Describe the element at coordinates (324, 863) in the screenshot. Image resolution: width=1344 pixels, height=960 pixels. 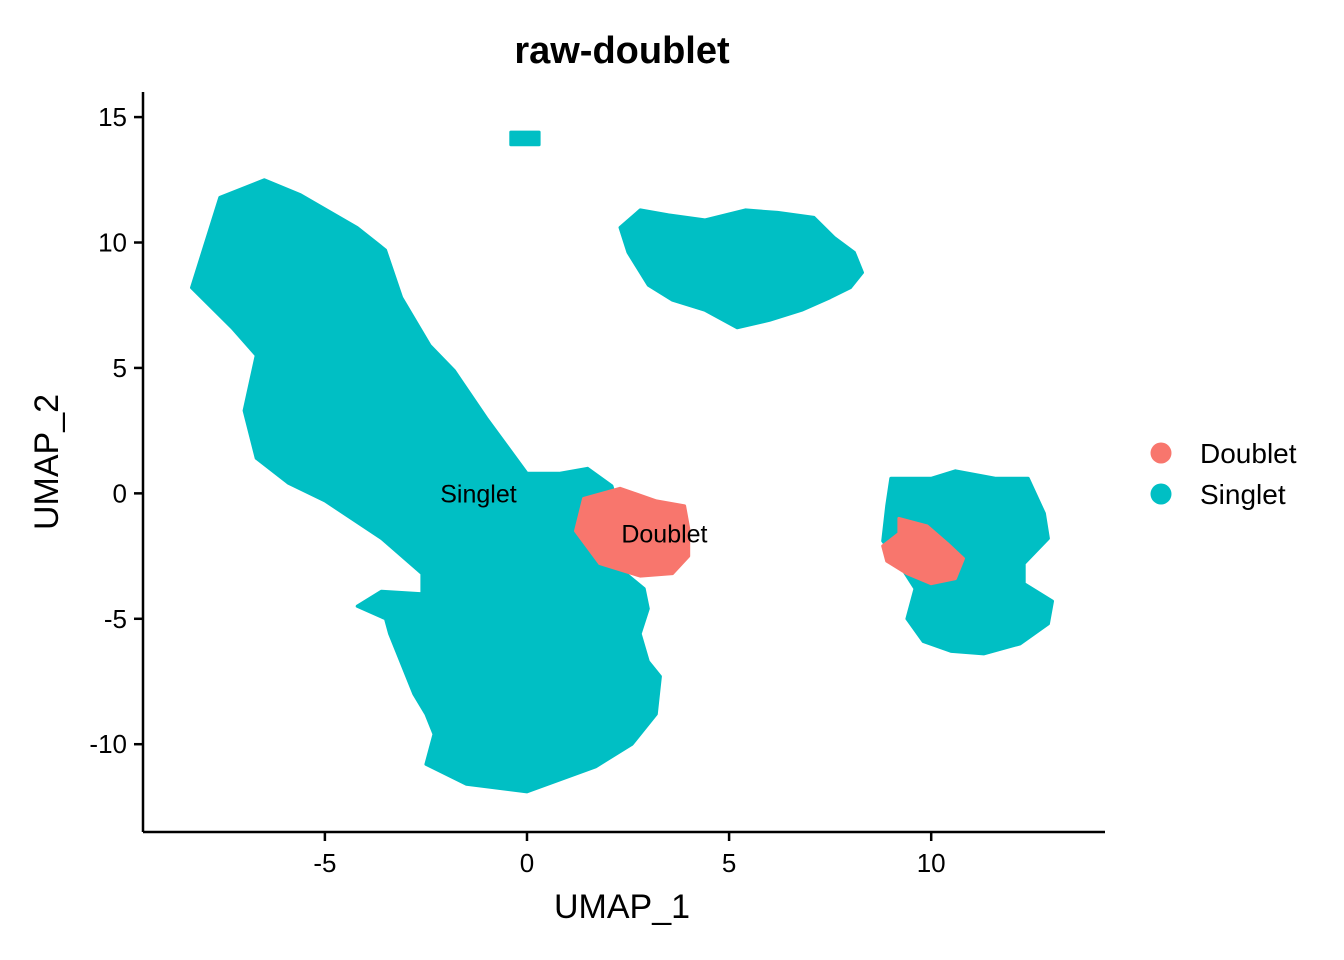
I see `x-tick-label: -5` at that location.